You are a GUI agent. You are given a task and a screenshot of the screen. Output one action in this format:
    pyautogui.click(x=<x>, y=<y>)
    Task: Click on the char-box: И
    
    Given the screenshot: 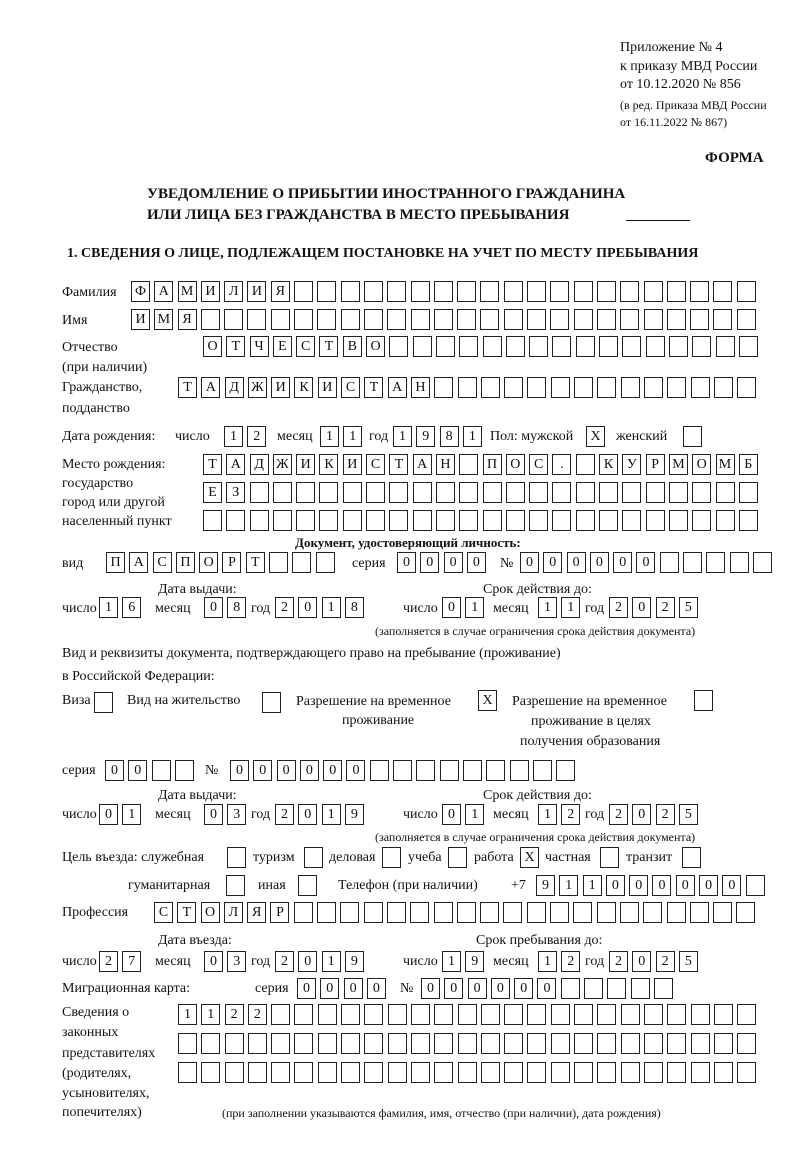 What is the action you would take?
    pyautogui.click(x=140, y=319)
    